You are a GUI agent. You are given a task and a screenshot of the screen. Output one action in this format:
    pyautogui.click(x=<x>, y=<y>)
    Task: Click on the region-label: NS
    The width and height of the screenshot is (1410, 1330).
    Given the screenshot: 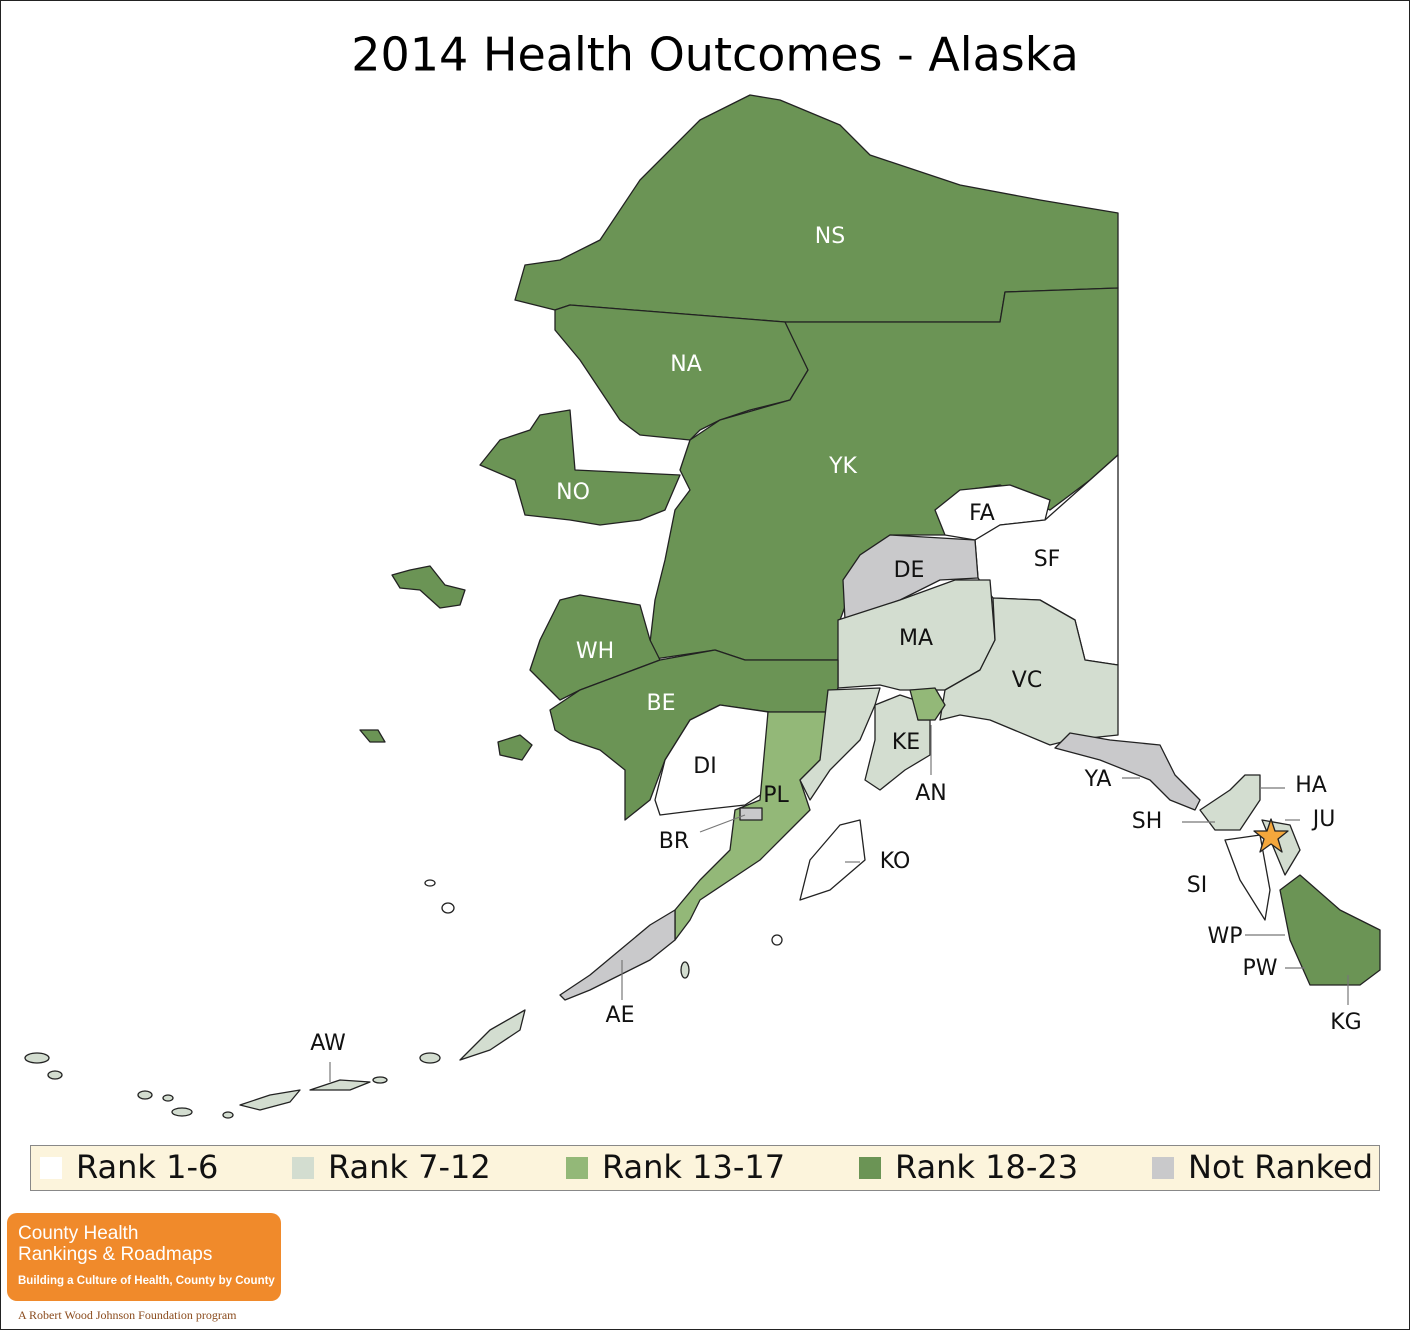 What is the action you would take?
    pyautogui.click(x=830, y=236)
    